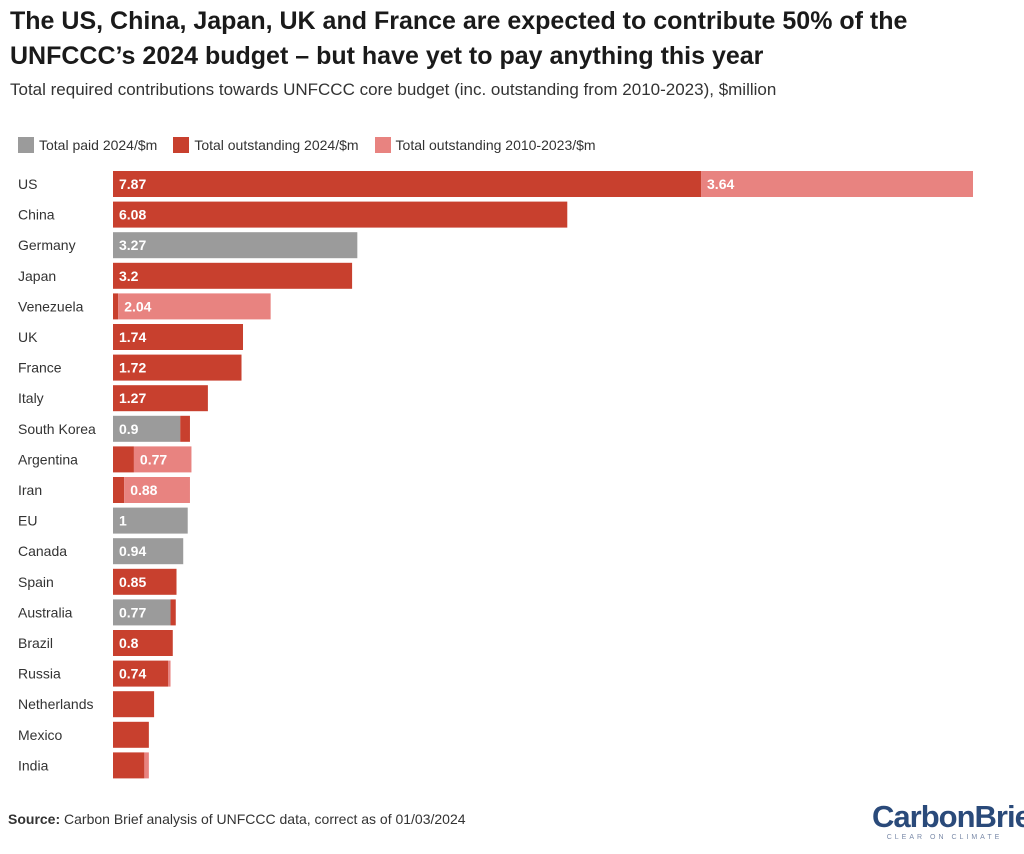 The height and width of the screenshot is (854, 1024). I want to click on logo-wordmark: CarbonBrief, so click(948, 816).